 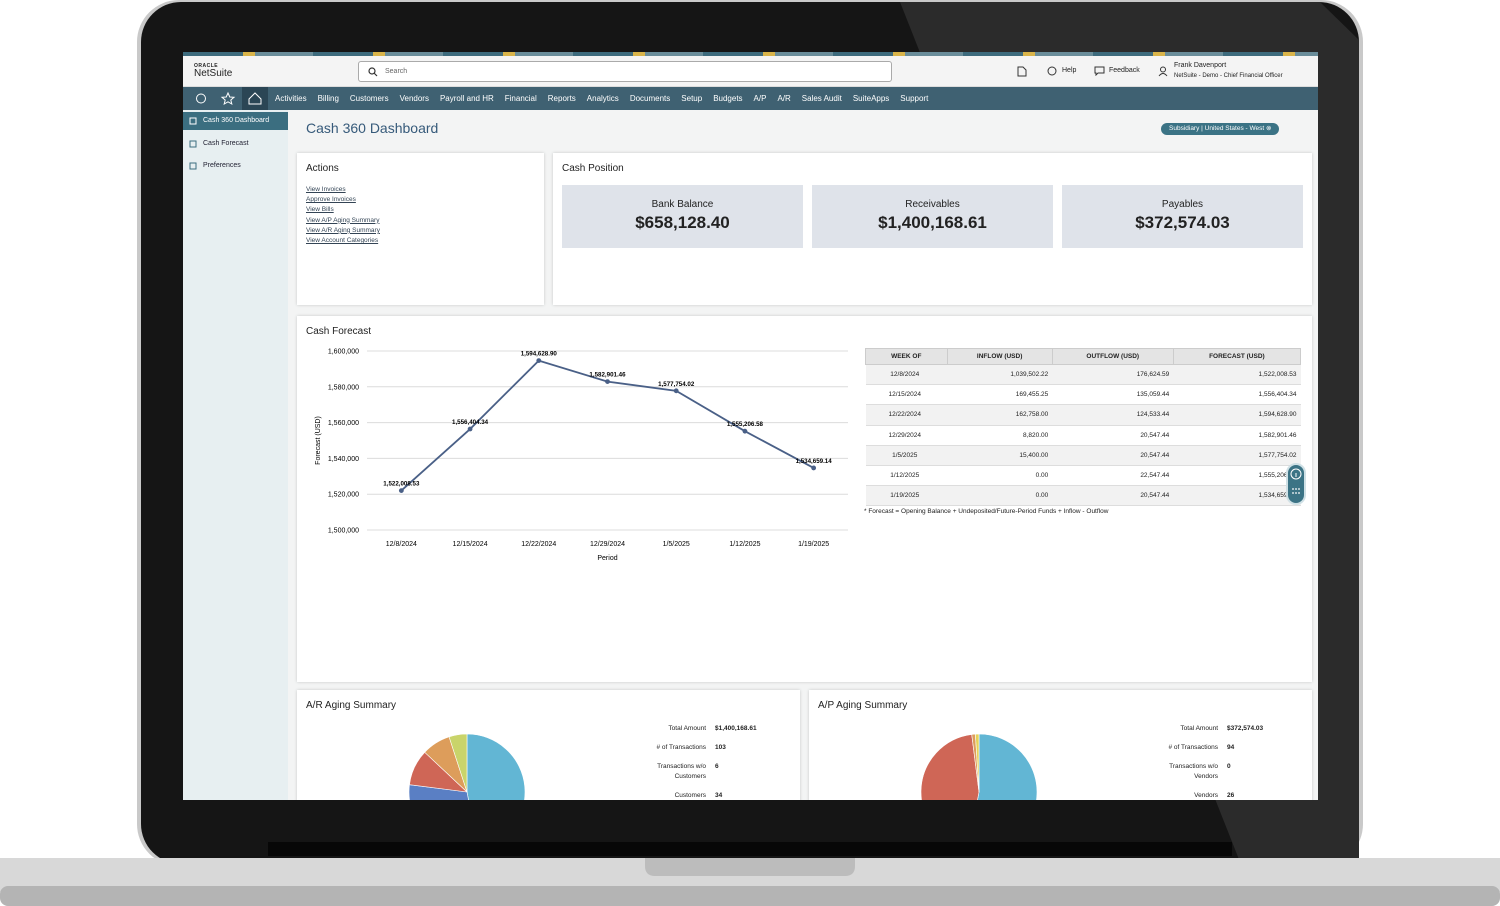 What do you see at coordinates (681, 771) in the screenshot?
I see `stat-label: Transactions w/o Customers` at bounding box center [681, 771].